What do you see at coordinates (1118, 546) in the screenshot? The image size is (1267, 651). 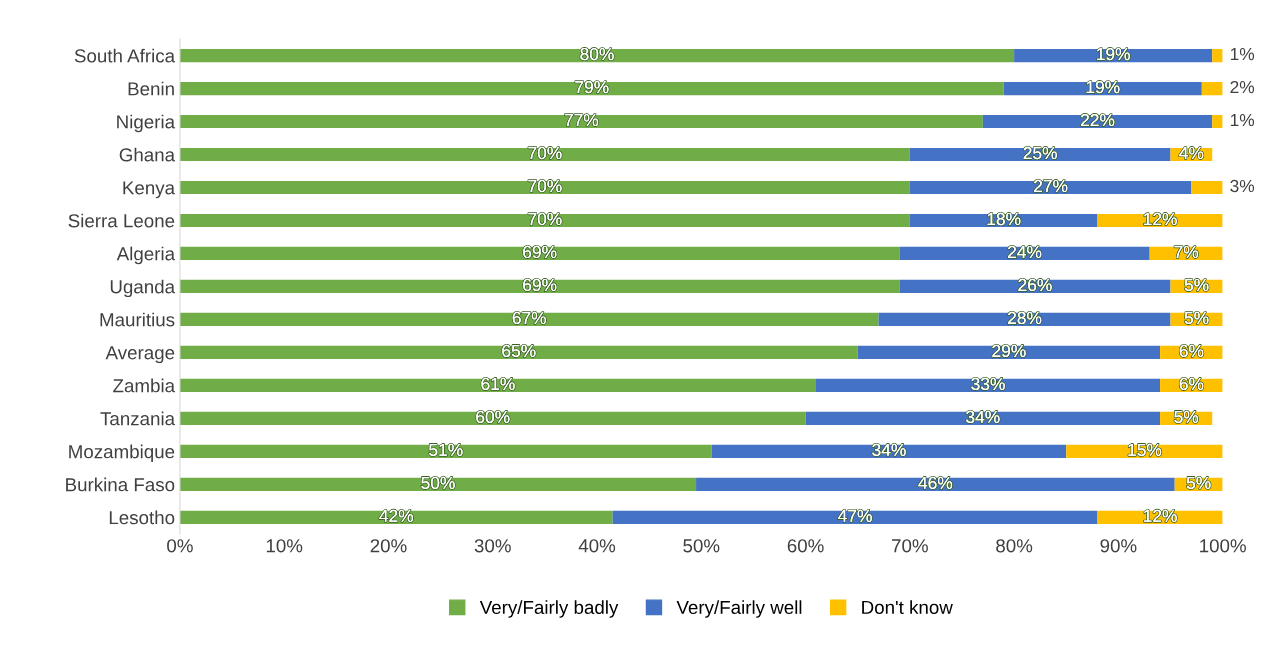 I see `x-tick-label: 90%` at bounding box center [1118, 546].